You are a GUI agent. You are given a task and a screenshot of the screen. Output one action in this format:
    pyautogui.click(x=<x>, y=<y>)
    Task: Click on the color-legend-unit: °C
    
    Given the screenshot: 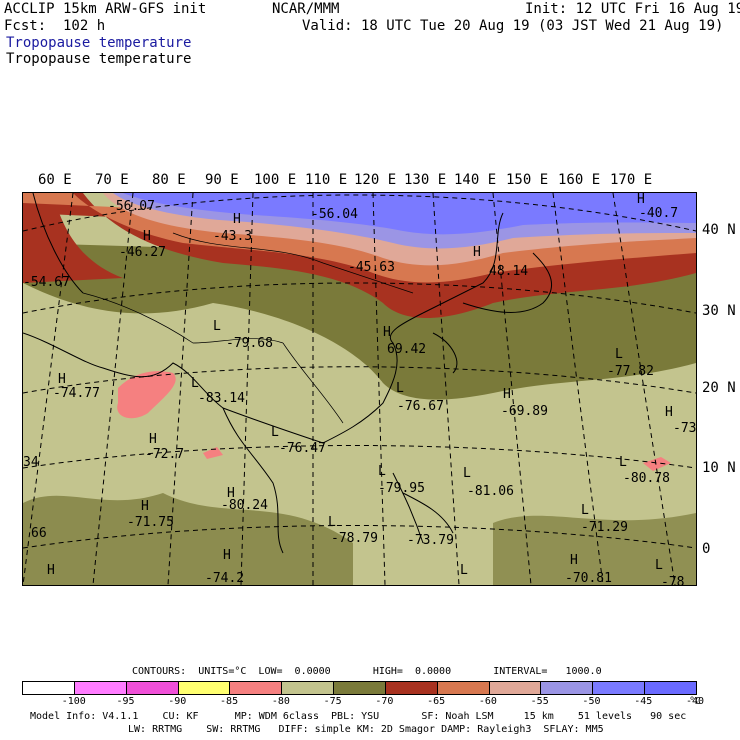 What is the action you would take?
    pyautogui.click(x=695, y=701)
    